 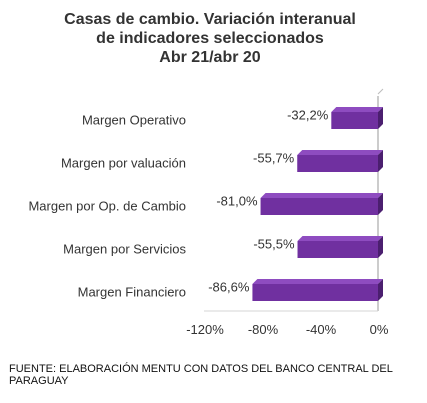 I want to click on category-label: Margen Operativo, so click(x=134, y=120).